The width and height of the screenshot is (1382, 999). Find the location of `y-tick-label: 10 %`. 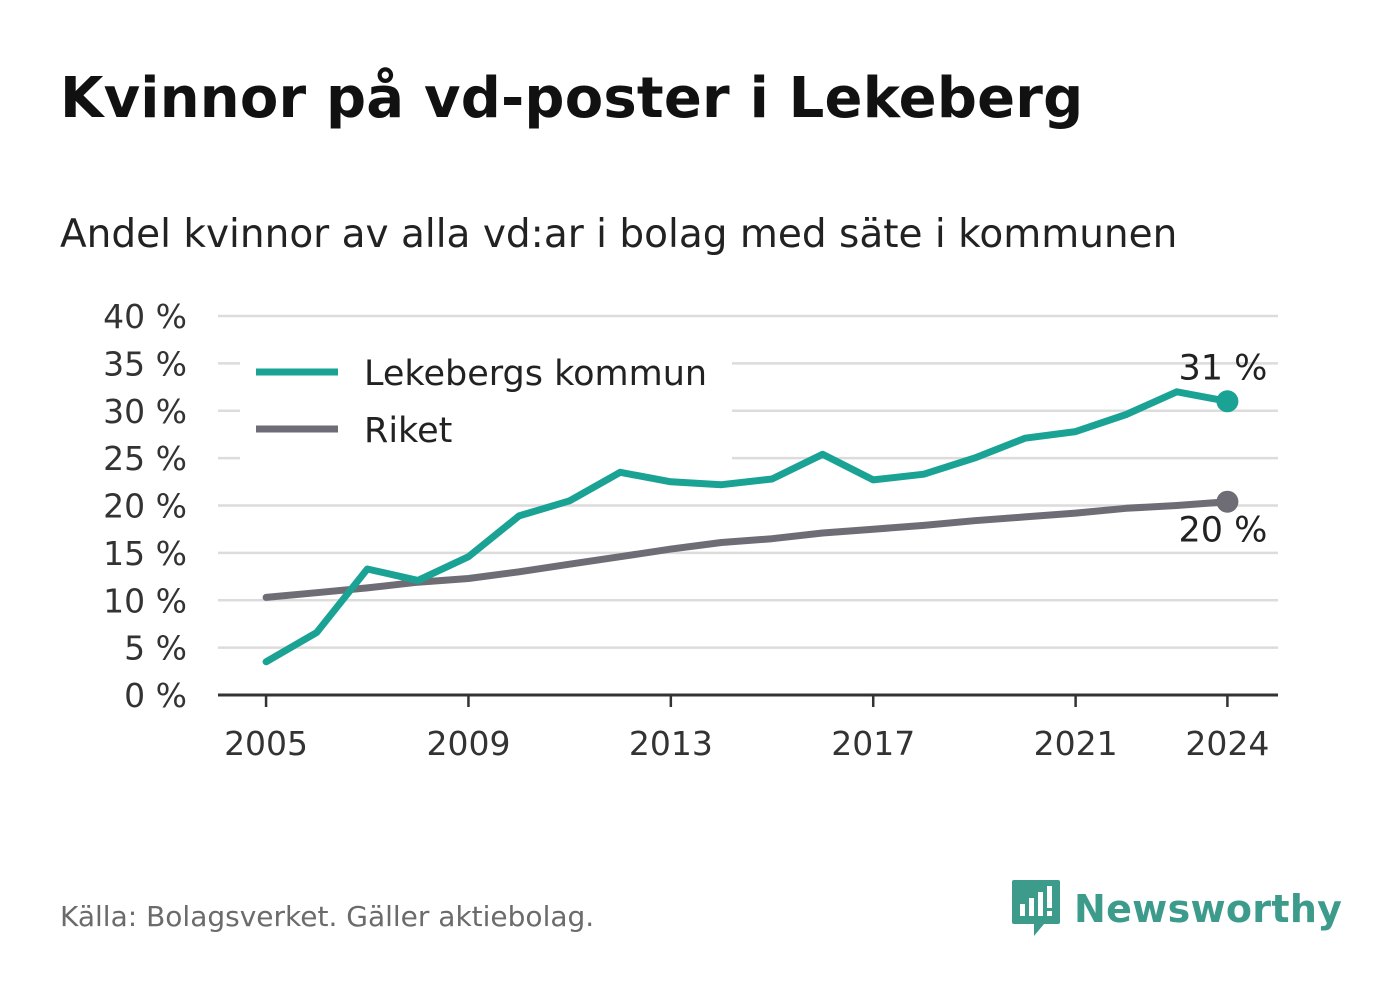

y-tick-label: 10 % is located at coordinates (145, 600).